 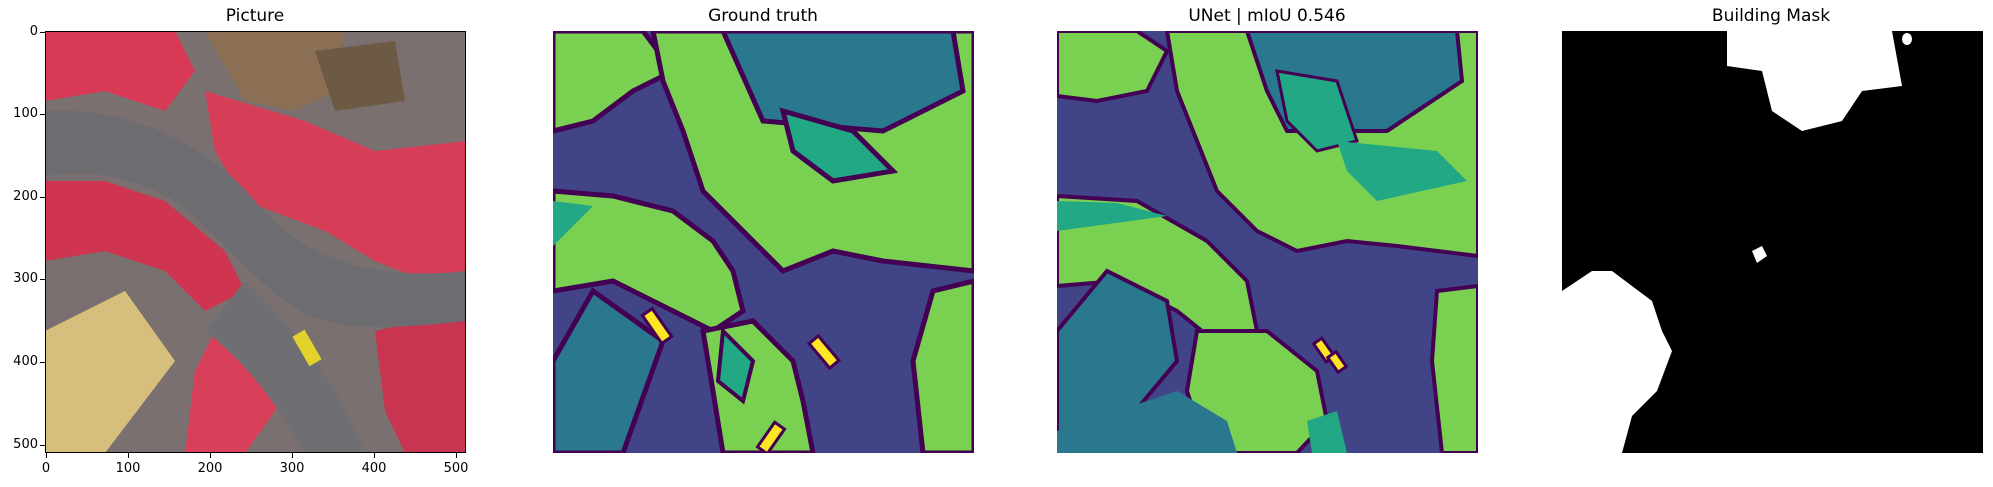 What do you see at coordinates (374, 468) in the screenshot?
I see `x-tick-label: 400` at bounding box center [374, 468].